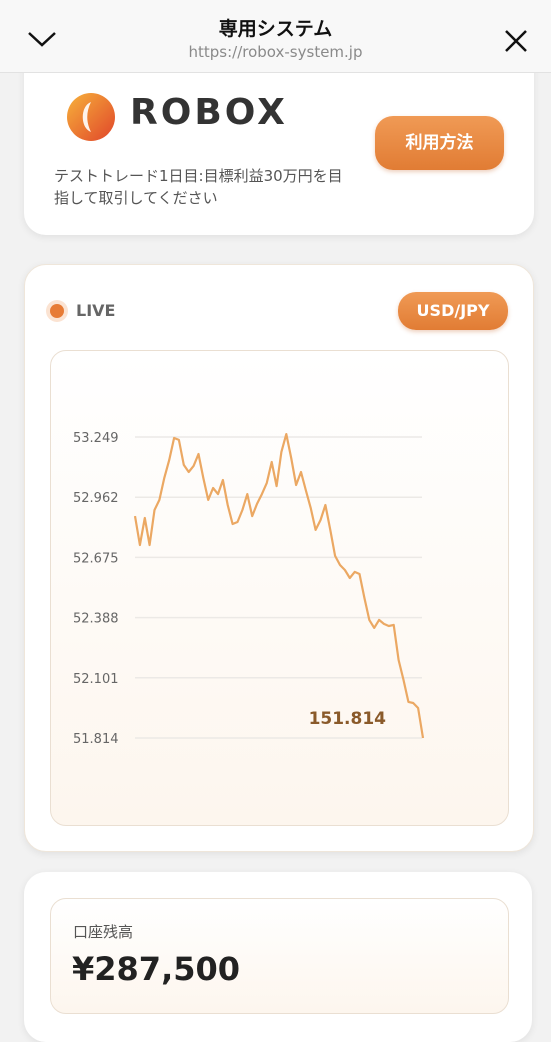 This screenshot has height=1042, width=551. I want to click on logo, so click(91, 117).